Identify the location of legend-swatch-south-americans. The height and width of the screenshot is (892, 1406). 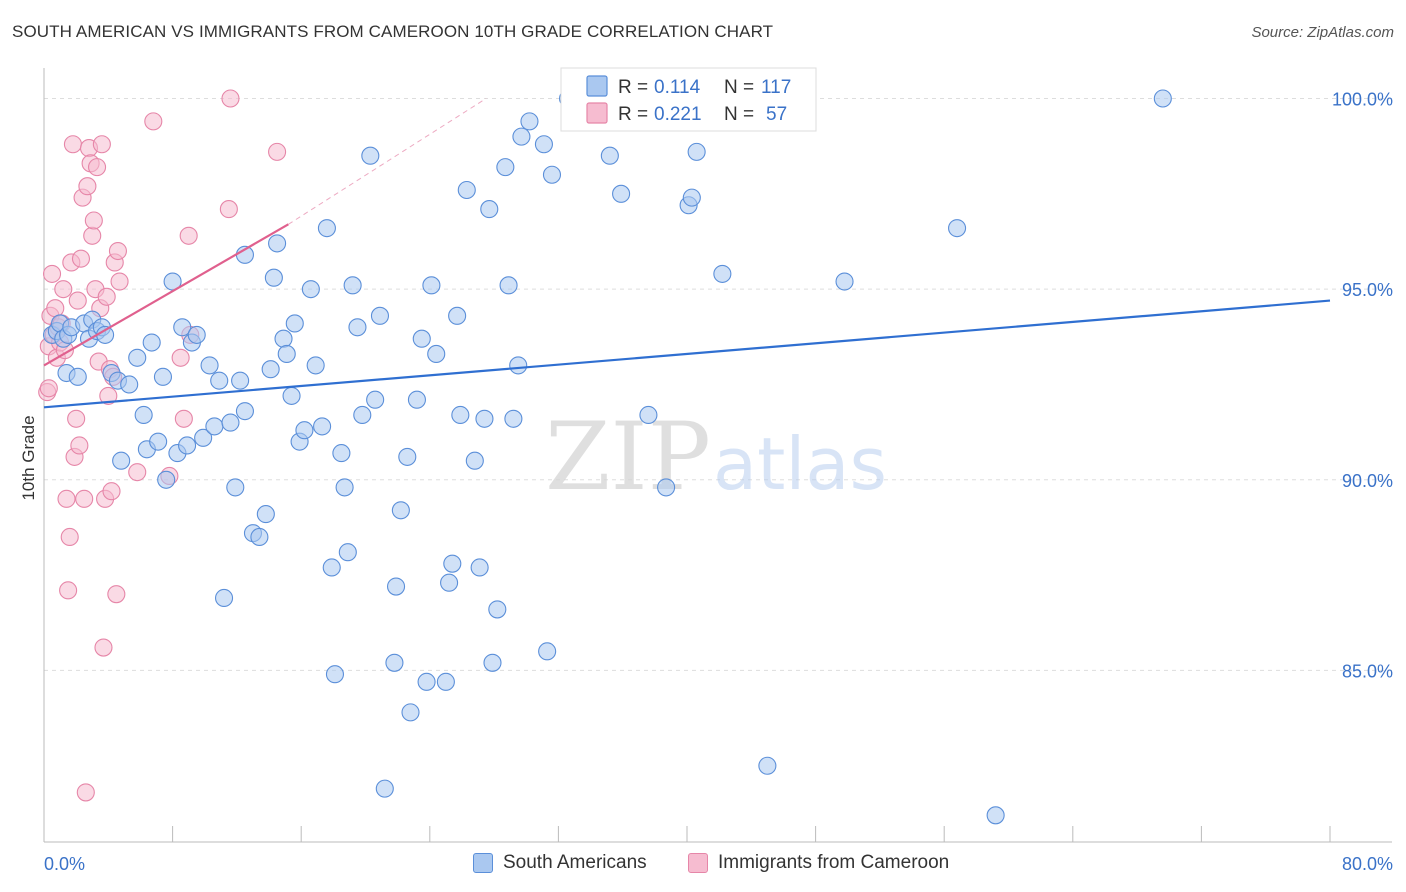
(483, 863).